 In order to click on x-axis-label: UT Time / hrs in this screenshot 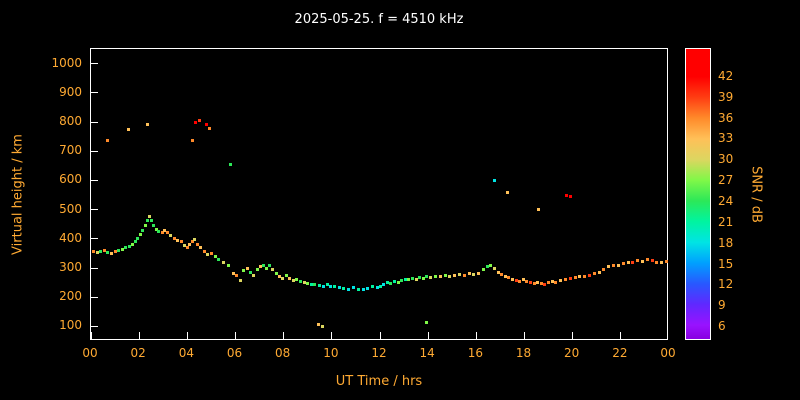, I will do `click(379, 381)`.